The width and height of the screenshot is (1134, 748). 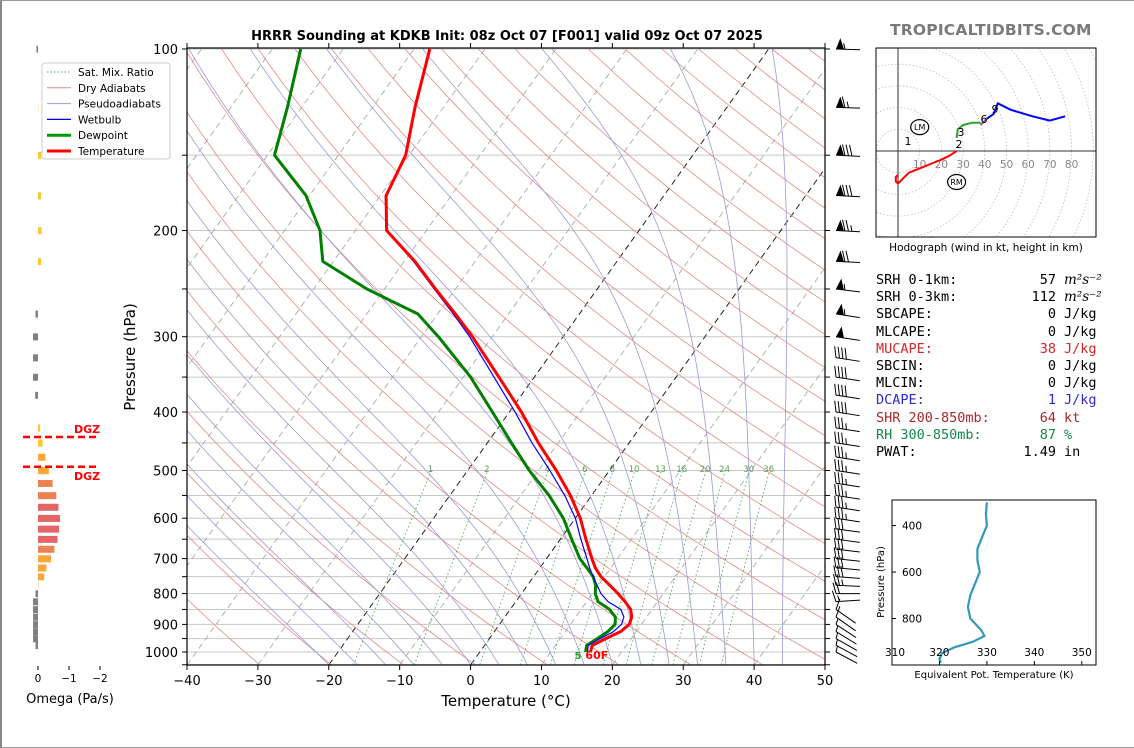 I want to click on wind-barbs, so click(x=846, y=351).